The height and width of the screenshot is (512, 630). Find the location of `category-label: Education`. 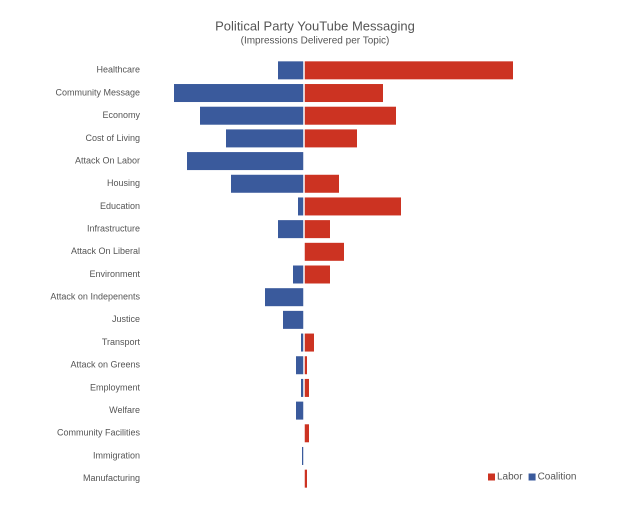

category-label: Education is located at coordinates (120, 206).